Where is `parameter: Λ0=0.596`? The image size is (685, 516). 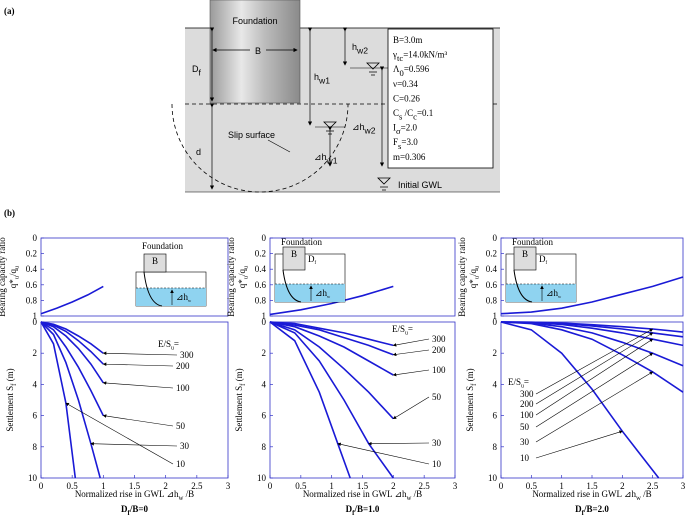
parameter: Λ0=0.596 is located at coordinates (411, 71).